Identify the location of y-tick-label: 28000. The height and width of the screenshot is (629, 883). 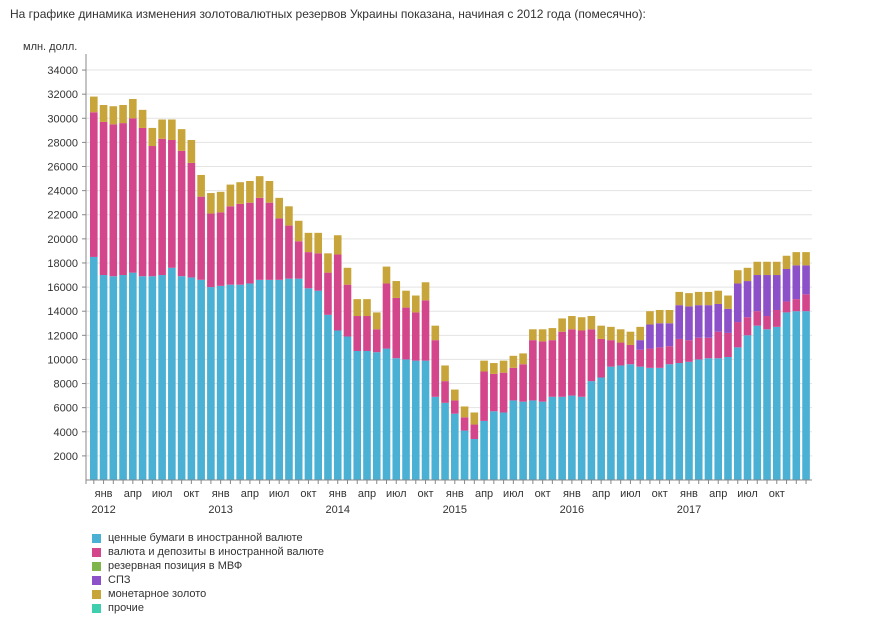
(62, 143).